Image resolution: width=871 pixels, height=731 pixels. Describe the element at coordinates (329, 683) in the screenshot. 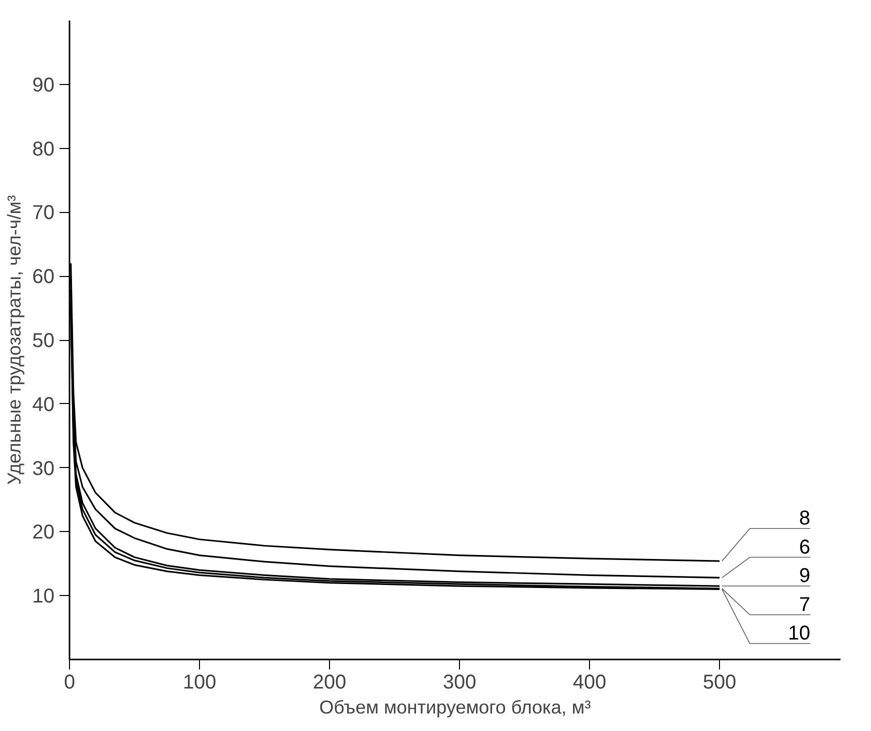

I see `x-tick-label: 200` at that location.